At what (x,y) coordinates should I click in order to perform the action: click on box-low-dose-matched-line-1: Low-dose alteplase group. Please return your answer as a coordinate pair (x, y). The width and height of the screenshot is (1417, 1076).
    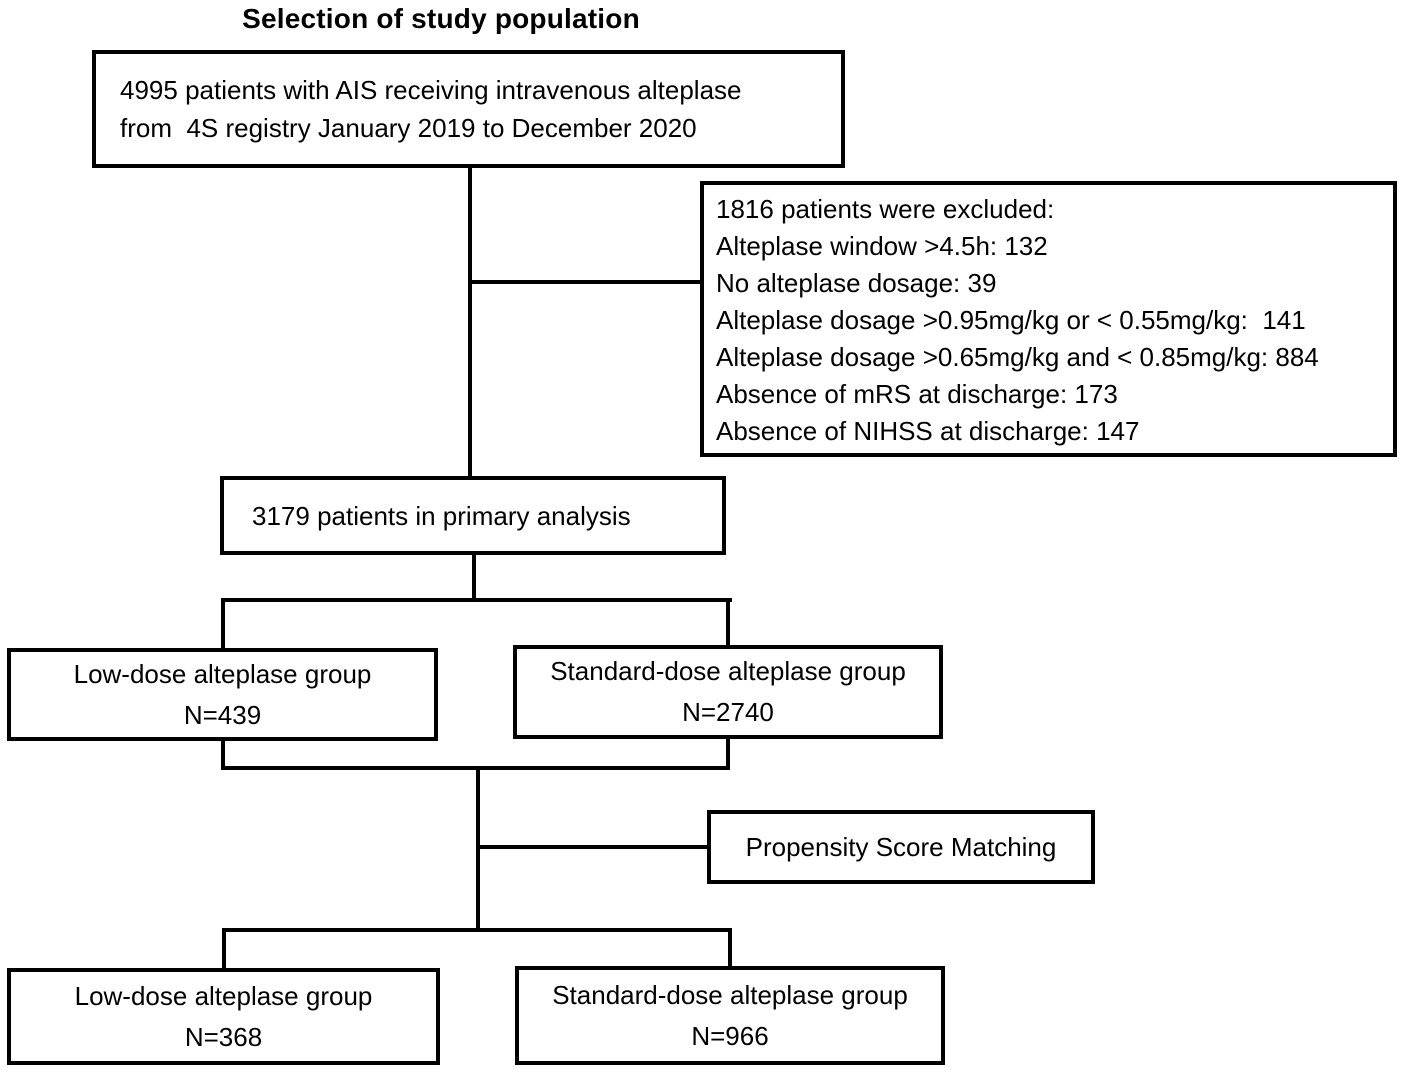
    Looking at the image, I should click on (223, 995).